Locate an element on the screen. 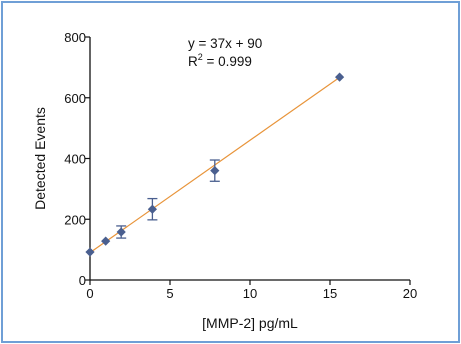 The height and width of the screenshot is (344, 461). x-tick-label: 0 is located at coordinates (89, 293).